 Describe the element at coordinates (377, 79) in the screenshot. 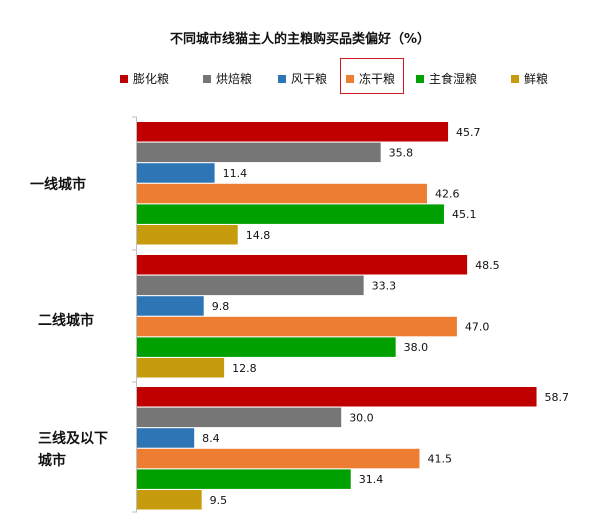

I see `legend-label: 冻干粮` at that location.